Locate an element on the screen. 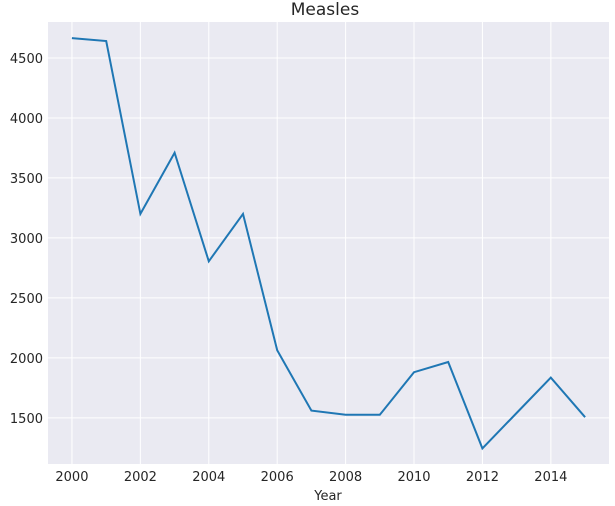 Image resolution: width=615 pixels, height=506 pixels. y-tick-label: 3500 is located at coordinates (26, 179).